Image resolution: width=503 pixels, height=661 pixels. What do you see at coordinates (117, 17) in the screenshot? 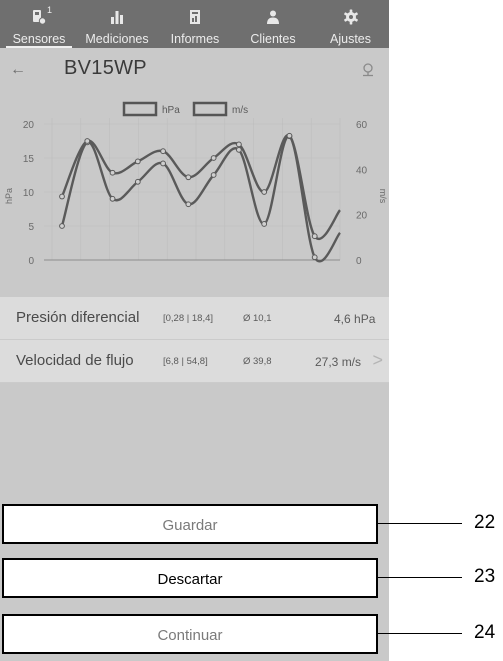
I see `bar-chart-icon` at bounding box center [117, 17].